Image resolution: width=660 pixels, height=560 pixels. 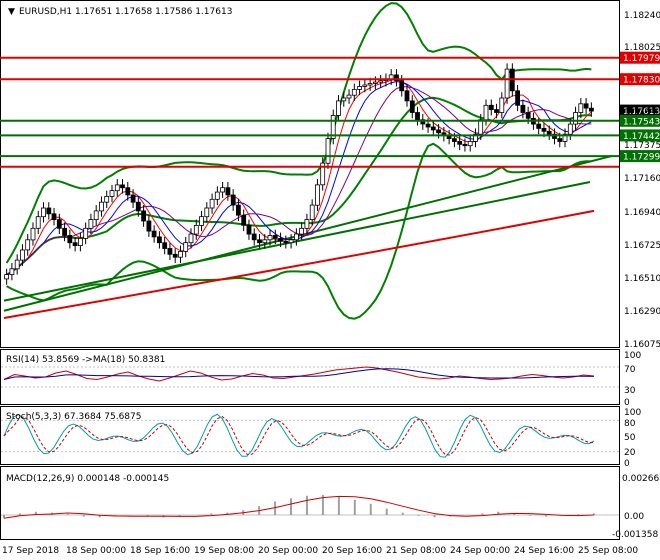 I want to click on macd-panel-frame, so click(x=310, y=503).